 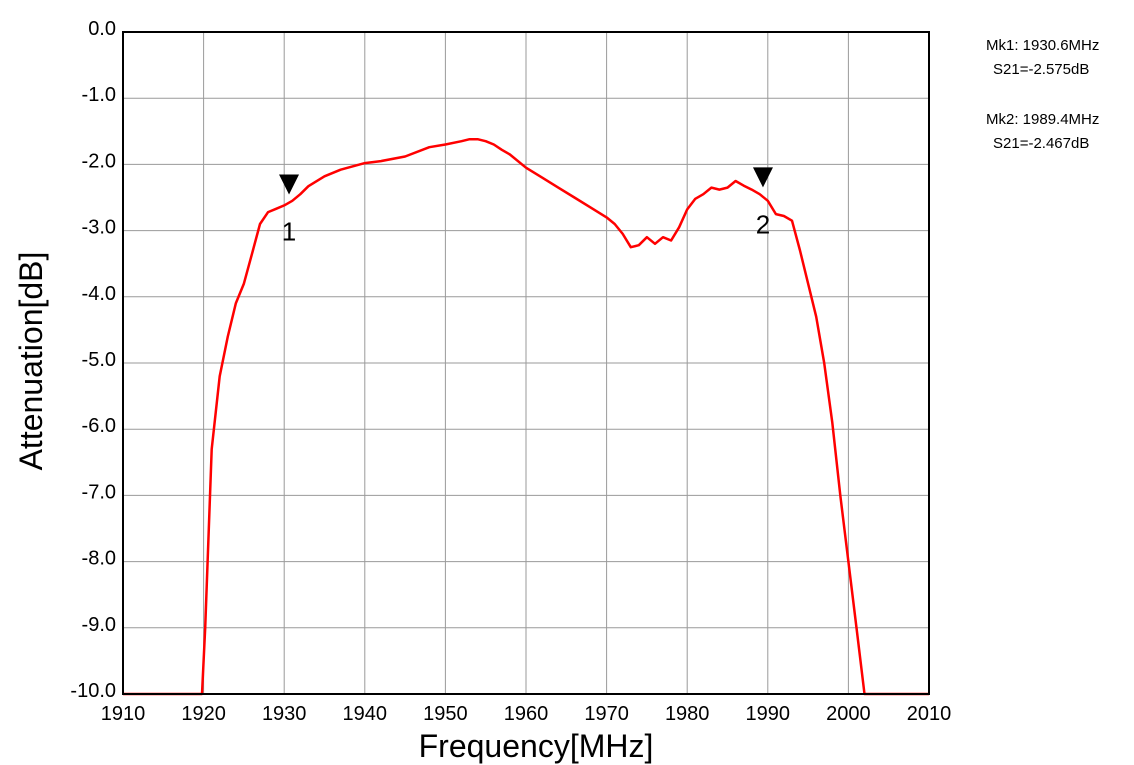 I want to click on y-tick-label: -4.0, so click(x=99, y=294).